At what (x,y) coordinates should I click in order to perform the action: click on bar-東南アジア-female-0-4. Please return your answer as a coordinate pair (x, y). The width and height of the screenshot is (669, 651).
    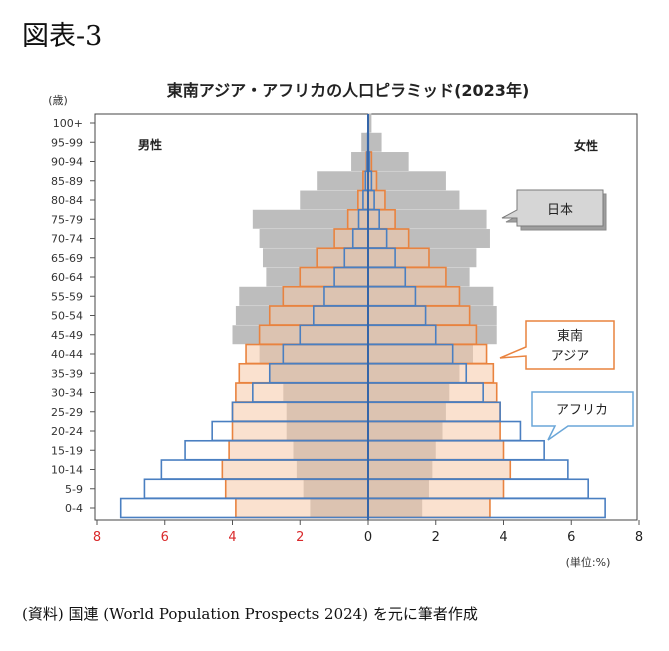
    Looking at the image, I should click on (429, 508).